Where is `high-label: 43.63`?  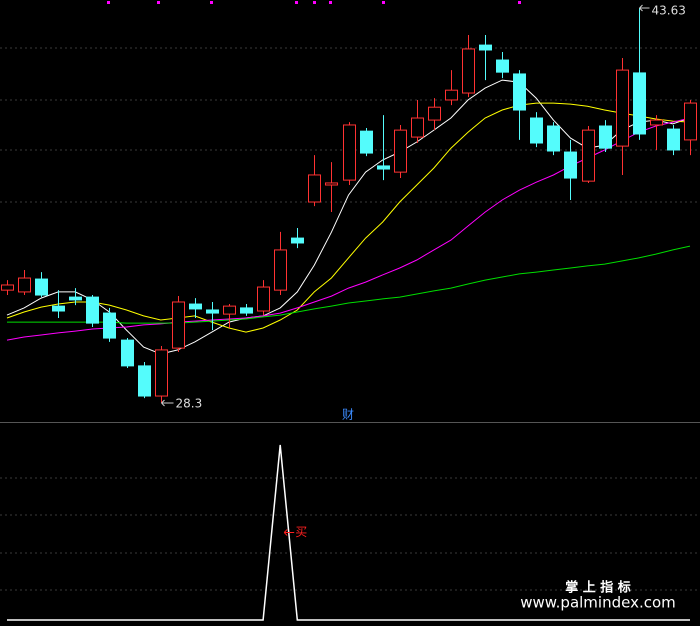 high-label: 43.63 is located at coordinates (669, 10).